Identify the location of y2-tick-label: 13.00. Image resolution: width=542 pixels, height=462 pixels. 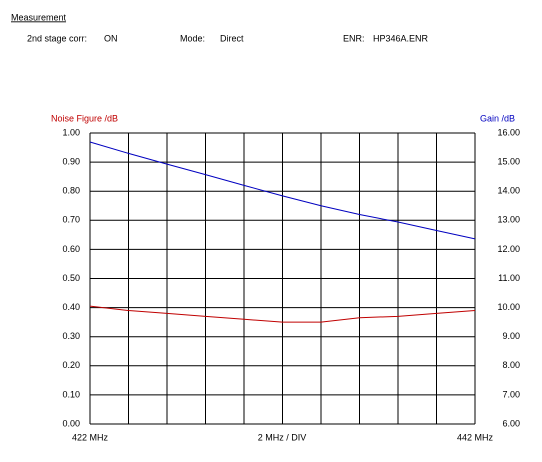
(508, 220).